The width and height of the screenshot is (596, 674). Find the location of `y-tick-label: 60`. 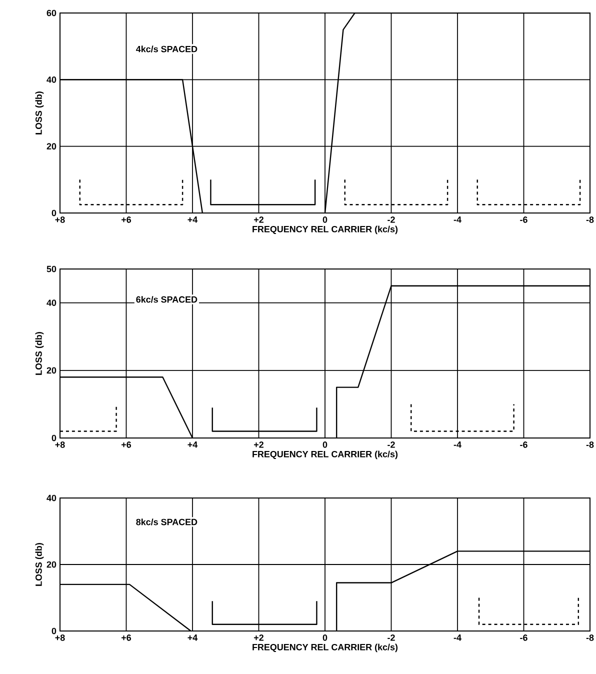

y-tick-label: 60 is located at coordinates (51, 13).